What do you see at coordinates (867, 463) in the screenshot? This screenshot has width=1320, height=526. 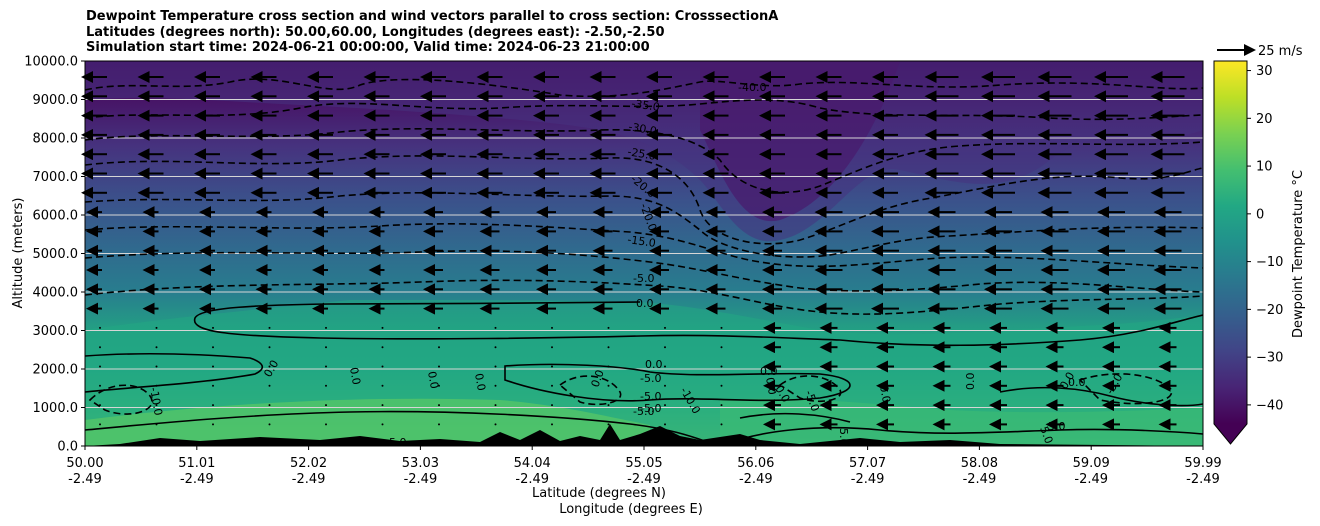 I see `x-tick-label-lat: 57.07` at bounding box center [867, 463].